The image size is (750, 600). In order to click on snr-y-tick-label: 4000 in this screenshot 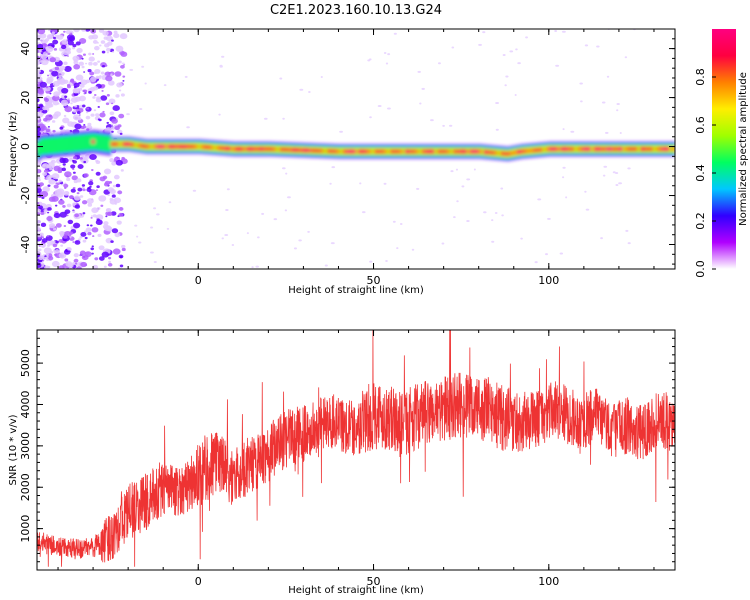, I will do `click(25, 404)`.